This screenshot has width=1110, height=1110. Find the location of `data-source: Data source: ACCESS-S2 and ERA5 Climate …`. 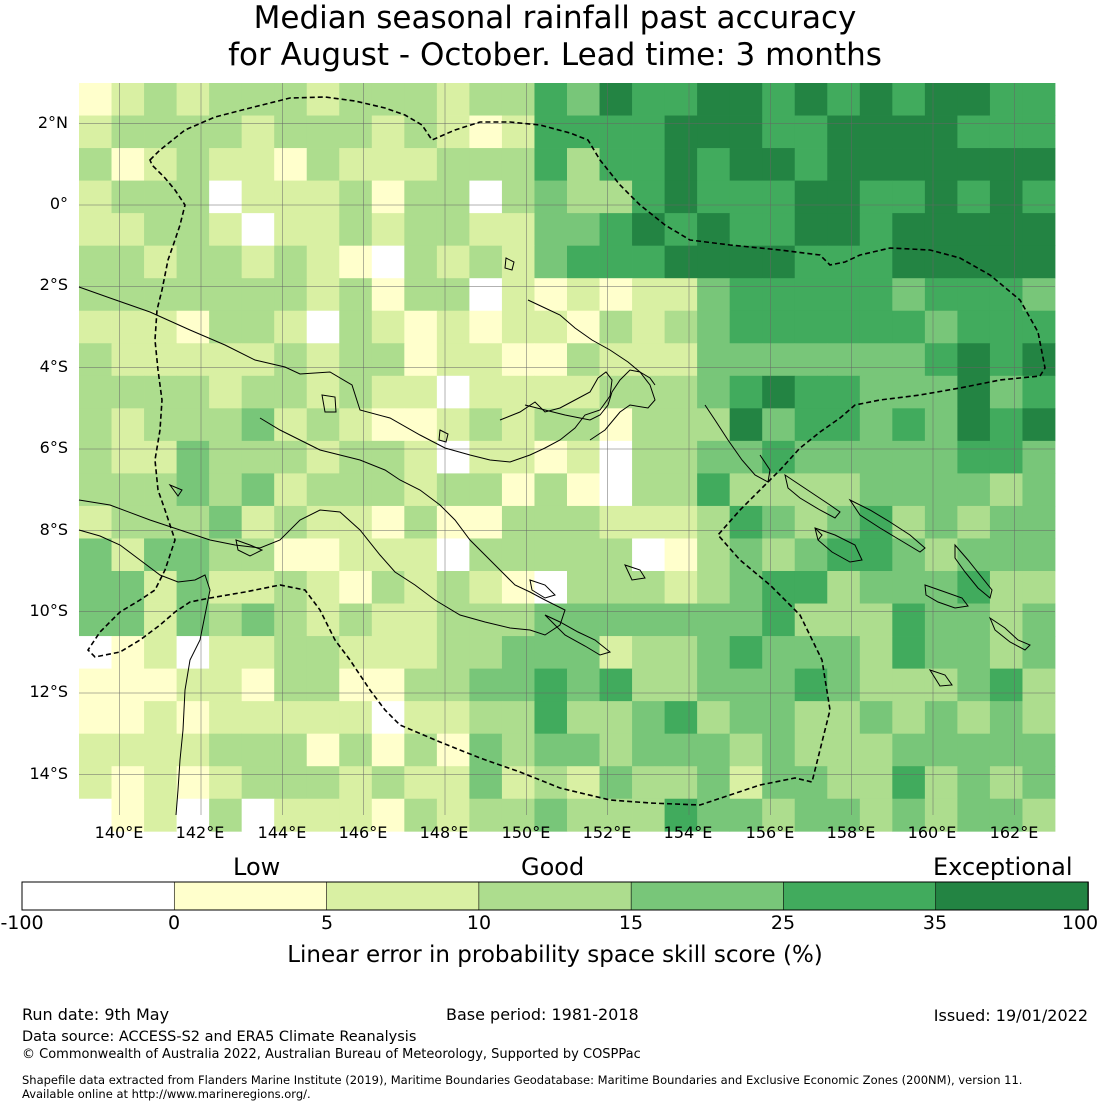

data-source: Data source: ACCESS-S2 and ERA5 Climate … is located at coordinates (219, 1037).